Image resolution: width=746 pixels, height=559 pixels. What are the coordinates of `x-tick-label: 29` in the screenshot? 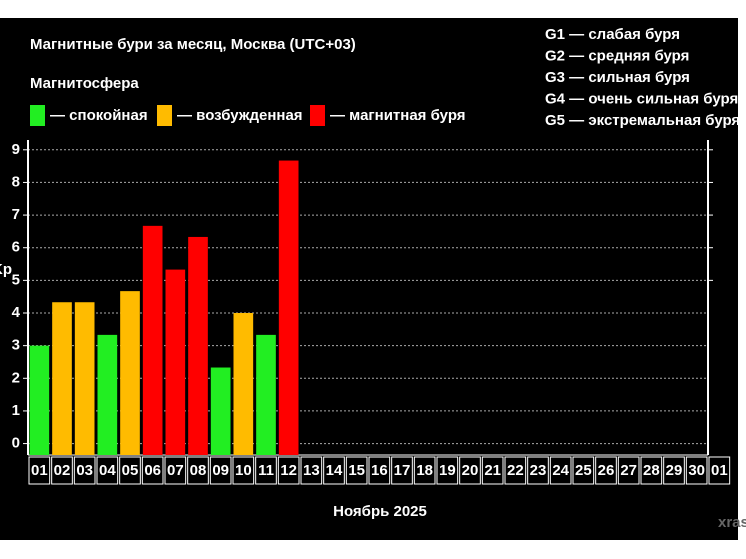 It's located at (674, 470).